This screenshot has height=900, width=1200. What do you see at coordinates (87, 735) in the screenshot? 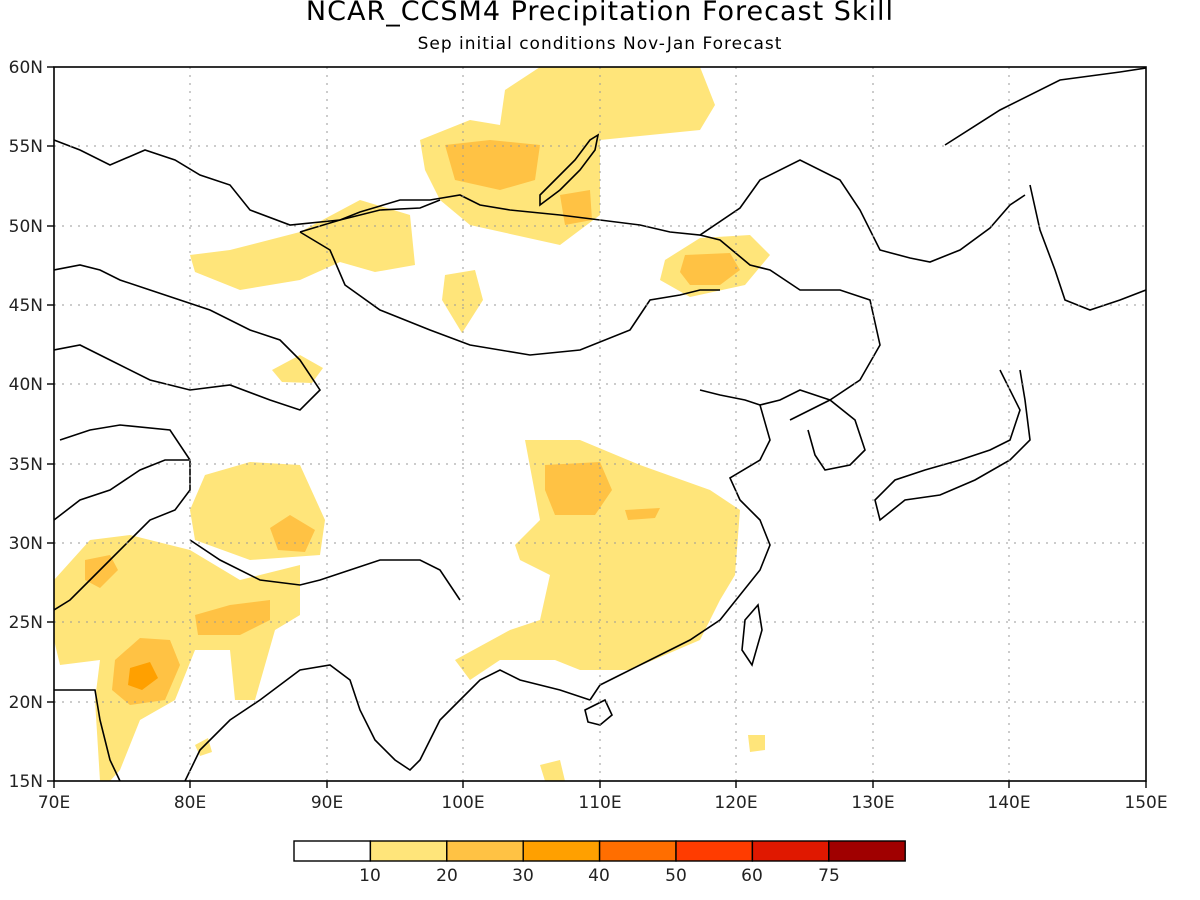
I see `coast-india-west` at bounding box center [87, 735].